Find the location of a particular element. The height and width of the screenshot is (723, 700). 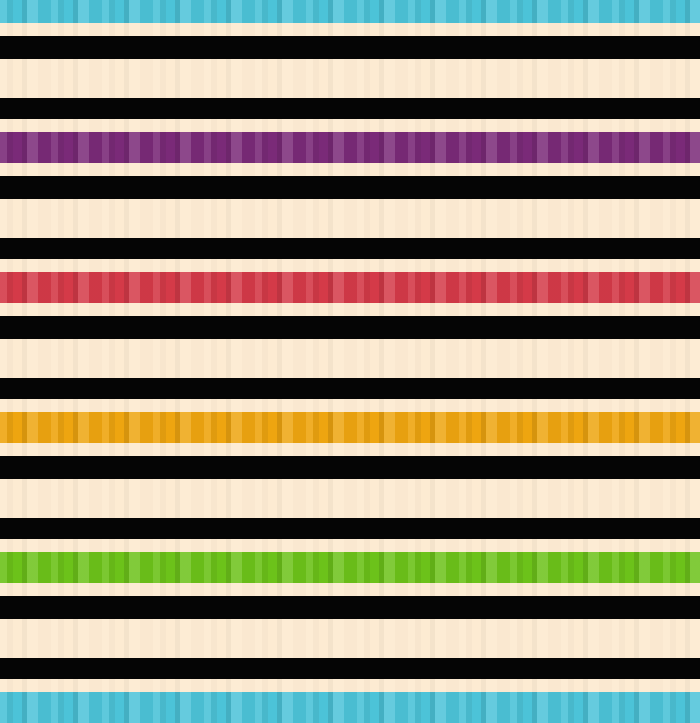

orange-stripe is located at coordinates (350, 427).